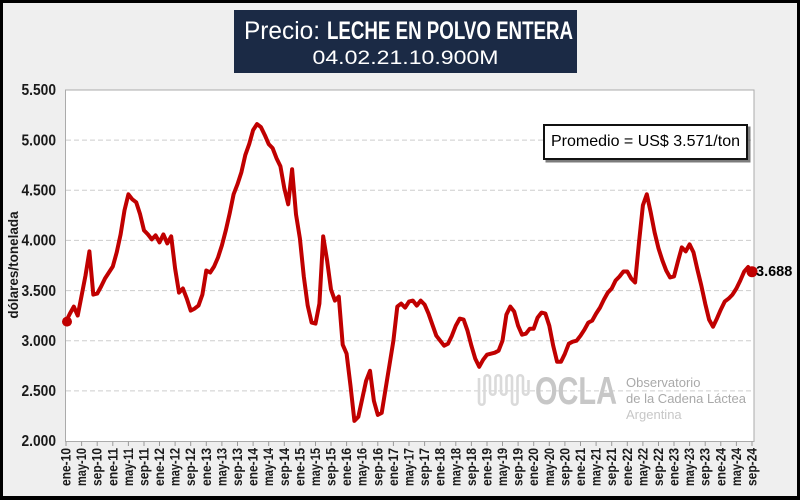 The width and height of the screenshot is (800, 500). What do you see at coordinates (237, 467) in the screenshot?
I see `svg-text: sep-13` at bounding box center [237, 467].